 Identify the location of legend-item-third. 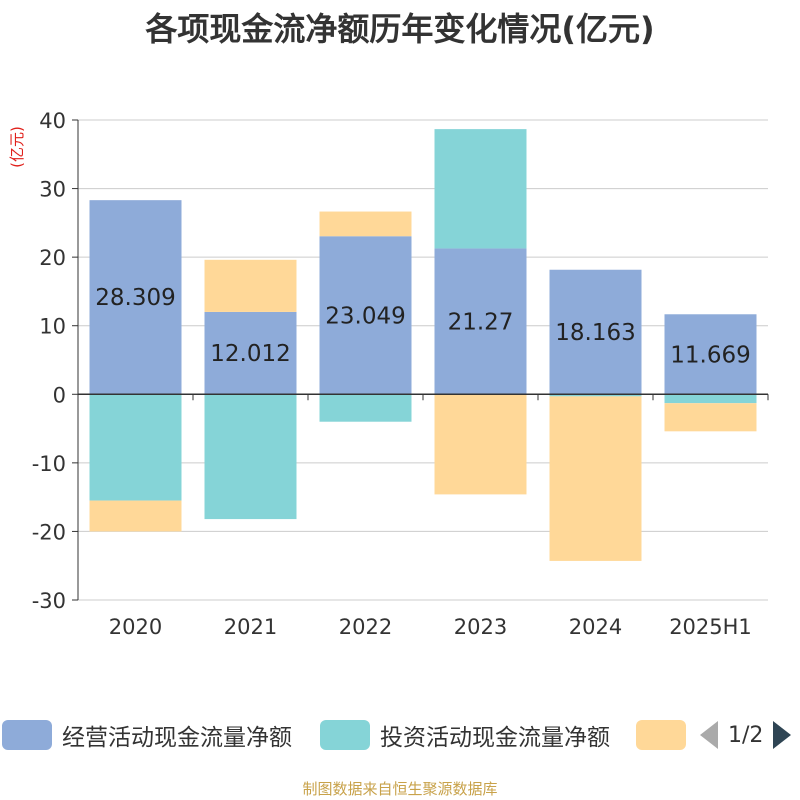
(661, 735).